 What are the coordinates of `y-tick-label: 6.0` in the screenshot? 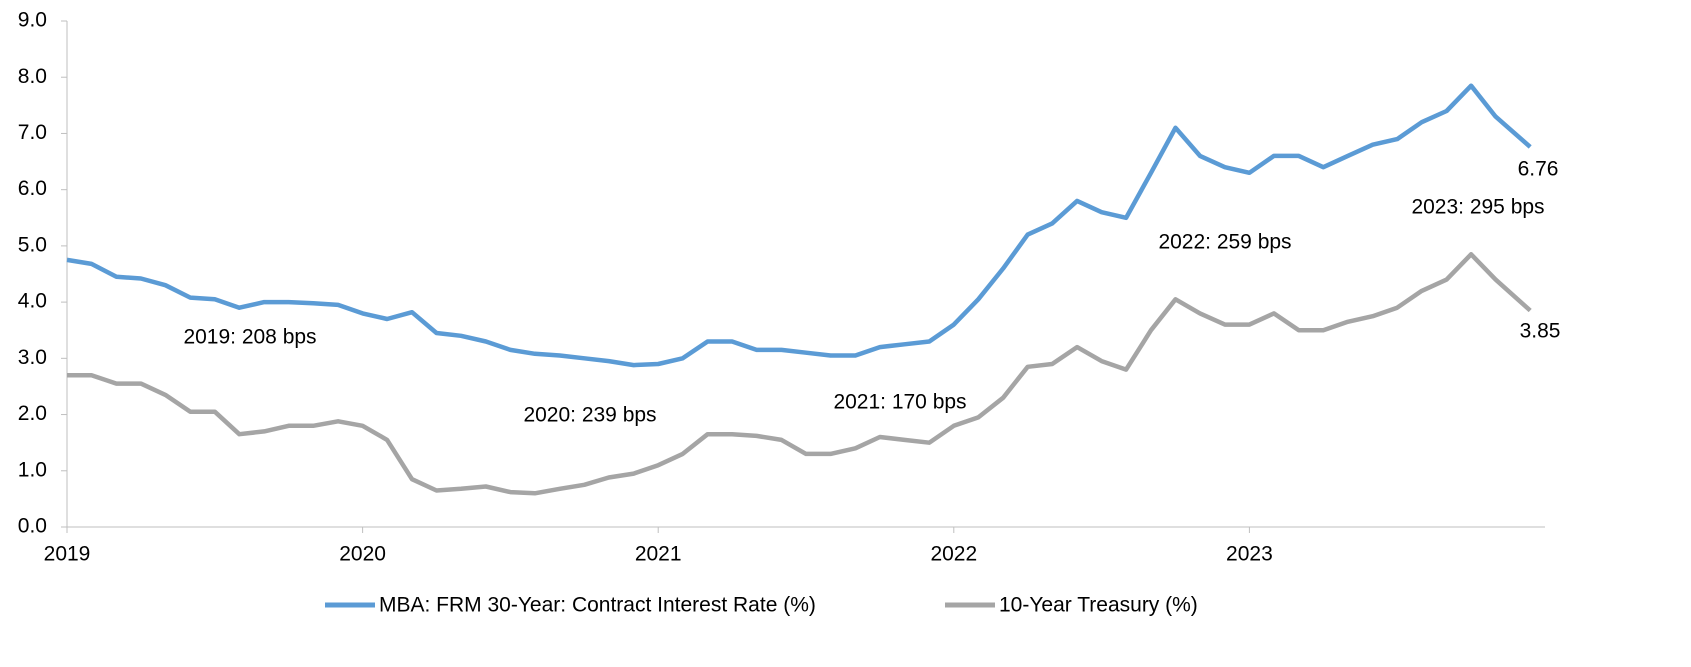 It's located at (32, 188).